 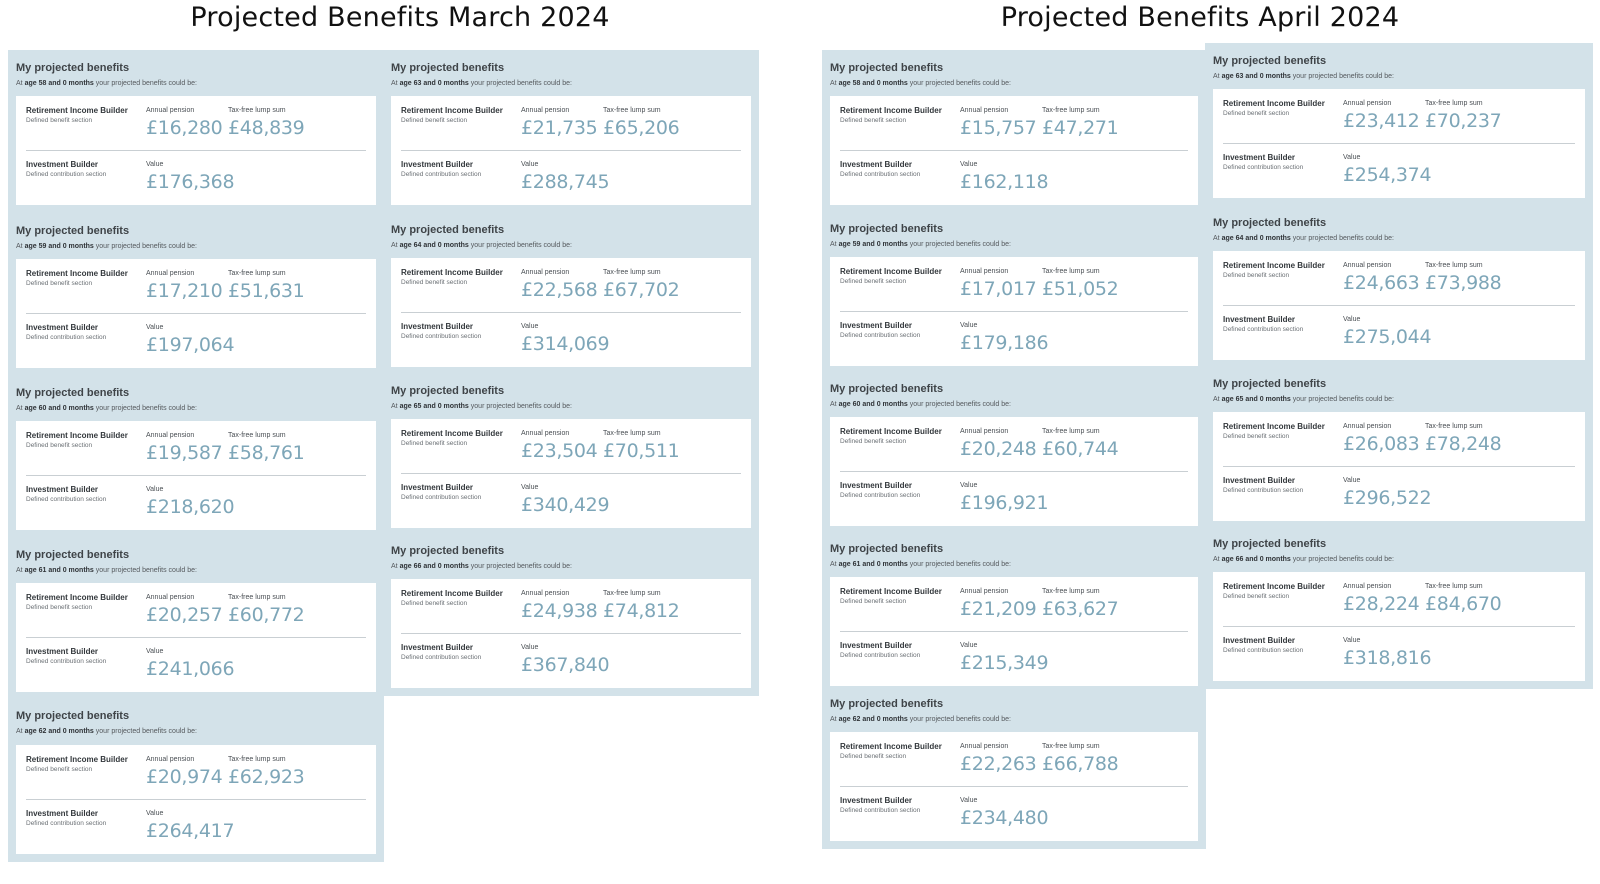 I want to click on annual-pension-value: £20,257, so click(x=184, y=615).